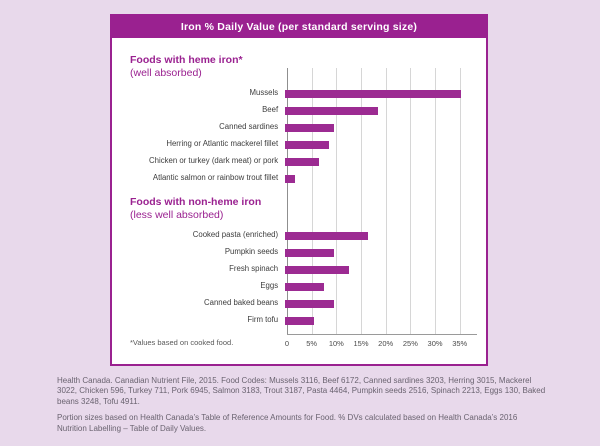 The width and height of the screenshot is (600, 446). I want to click on section-subheading-text: (less well absorbed), so click(177, 215).